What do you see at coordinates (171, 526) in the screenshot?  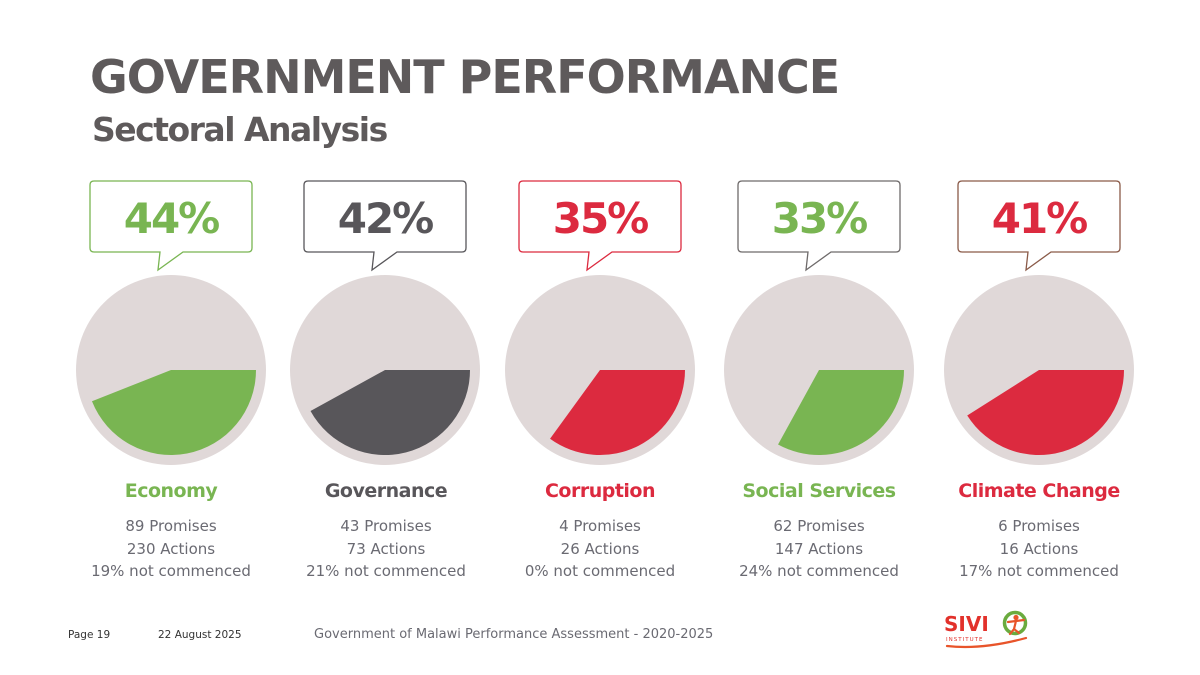 I see `sector-promises: 89 Promises` at bounding box center [171, 526].